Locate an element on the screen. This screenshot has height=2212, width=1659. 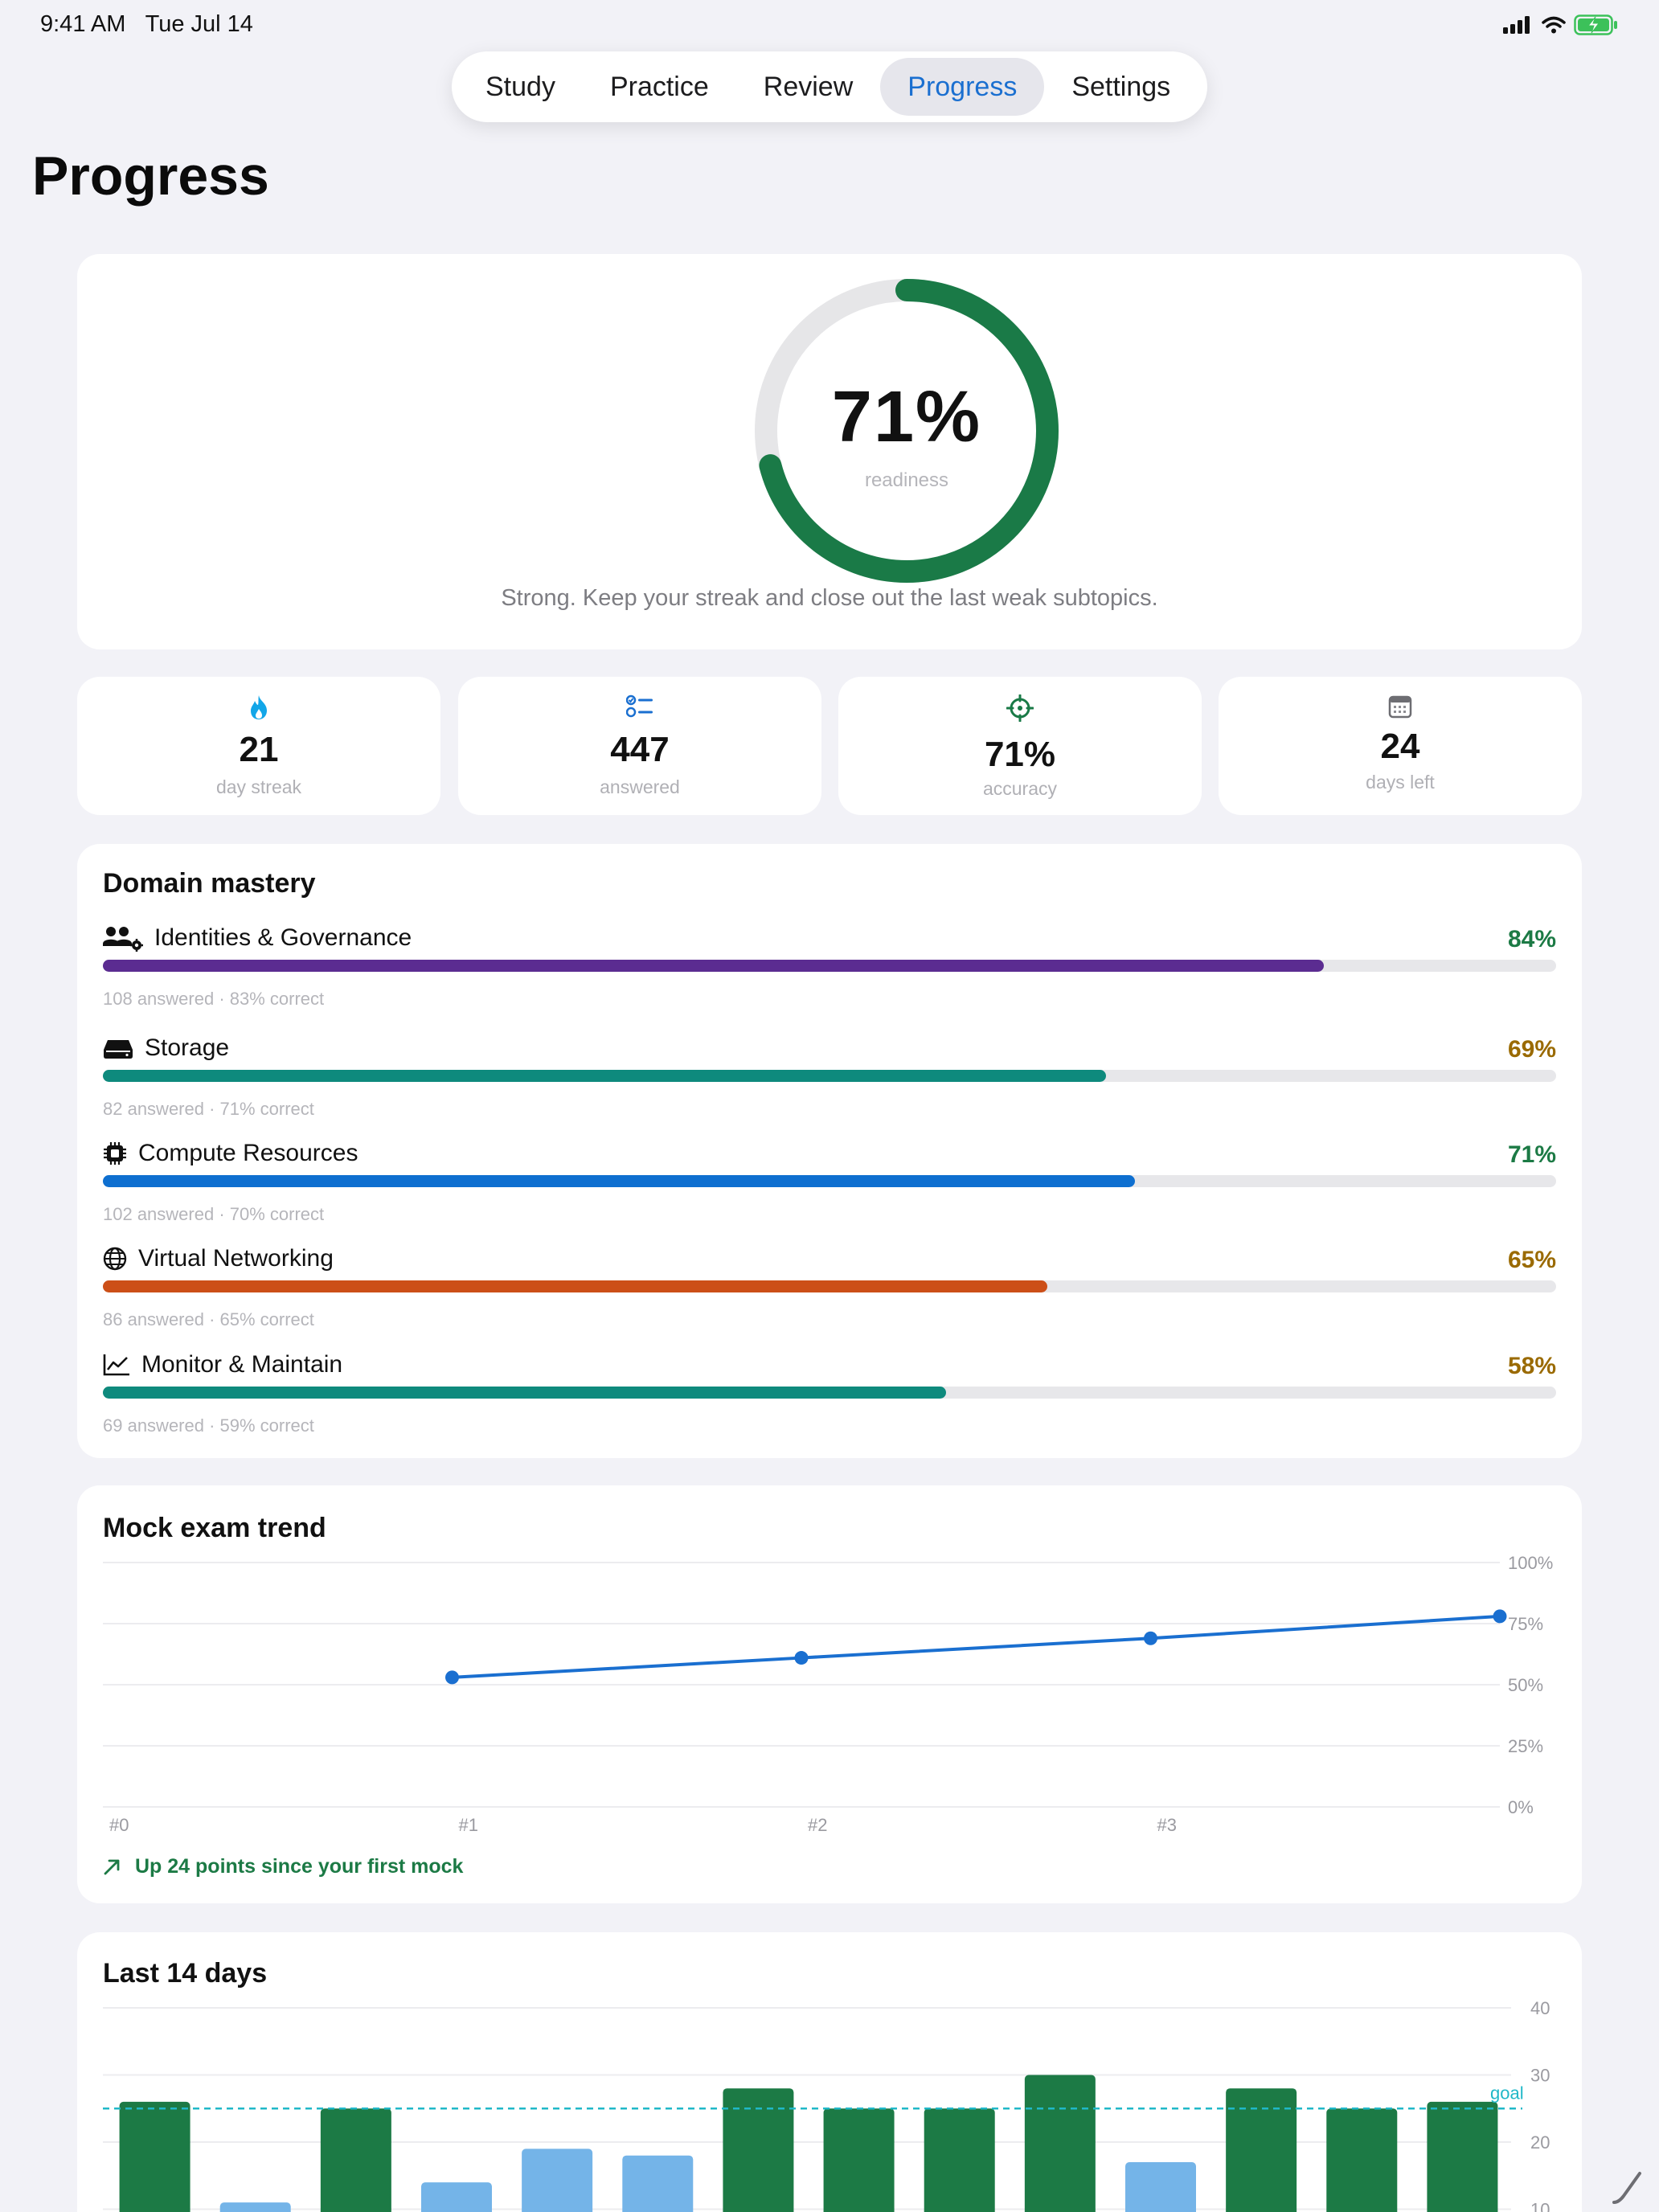
tab-progress: Progress is located at coordinates (962, 87).